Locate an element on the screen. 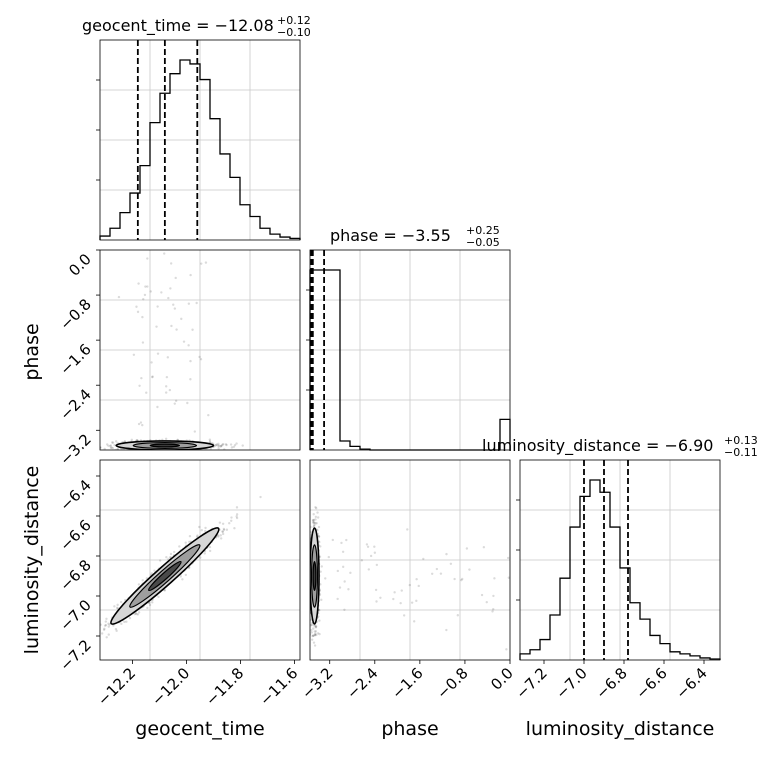 The image size is (760, 760). ytick-label-luminosity_distance: −6.6 is located at coordinates (75, 535).